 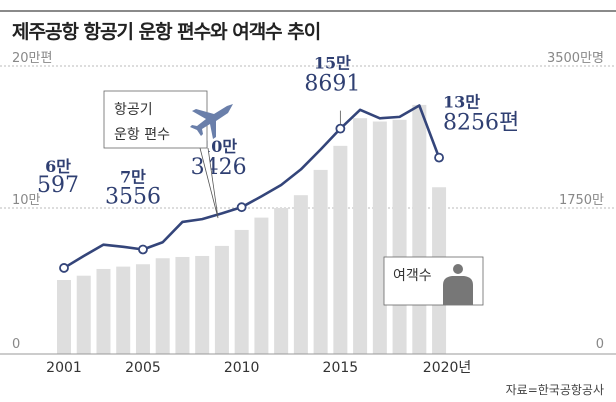 What do you see at coordinates (202, 304) in the screenshot?
I see `bar-passengers-2008` at bounding box center [202, 304].